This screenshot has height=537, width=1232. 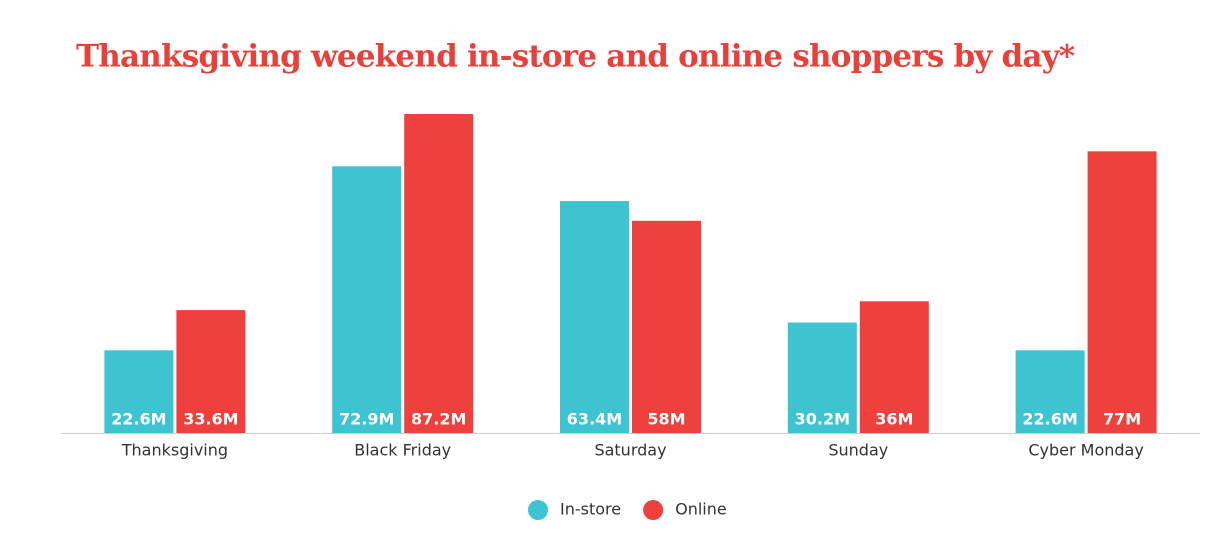 I want to click on value-label: 72.9M, so click(x=366, y=419).